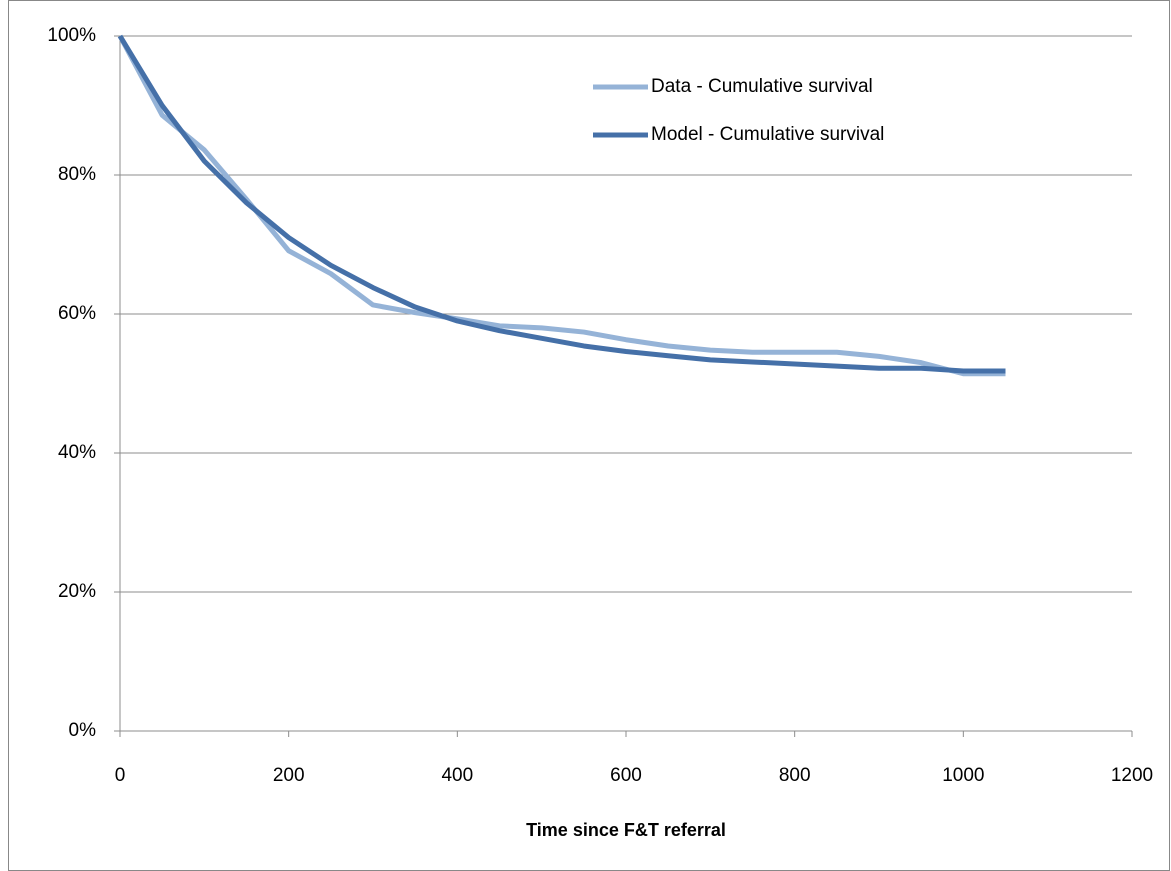 This screenshot has height=871, width=1171. I want to click on y-tick-label: 0%, so click(83, 730).